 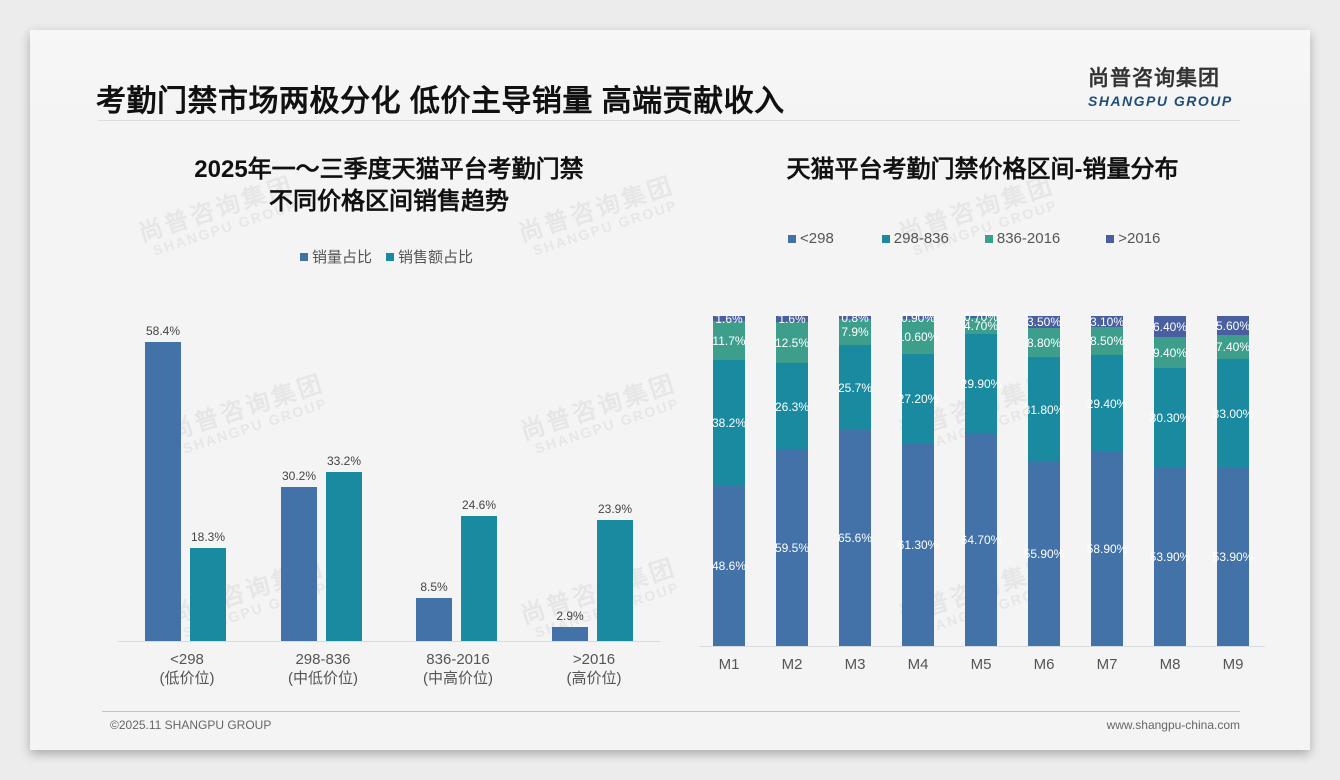 I want to click on segment-label: 5.60%, so click(x=1233, y=325).